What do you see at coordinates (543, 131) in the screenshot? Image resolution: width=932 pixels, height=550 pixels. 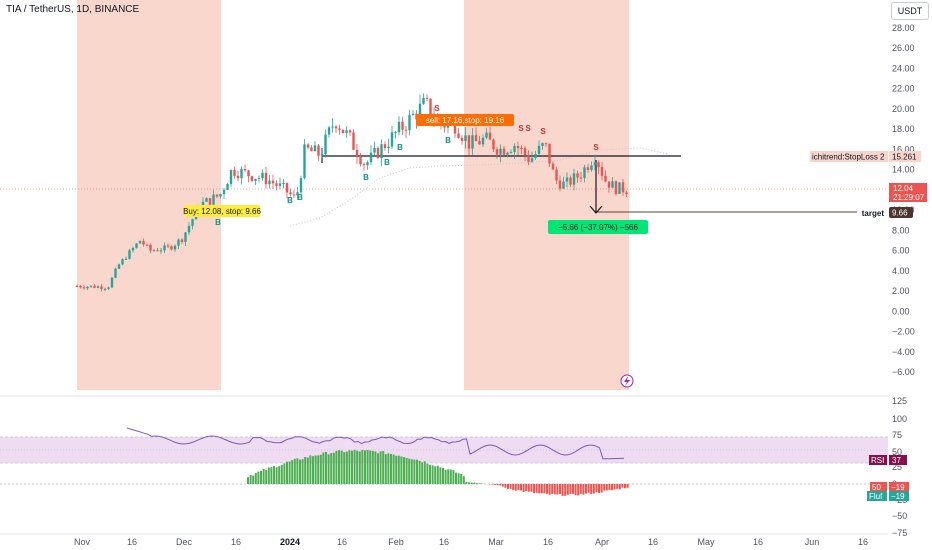 I see `sell-marker: S` at bounding box center [543, 131].